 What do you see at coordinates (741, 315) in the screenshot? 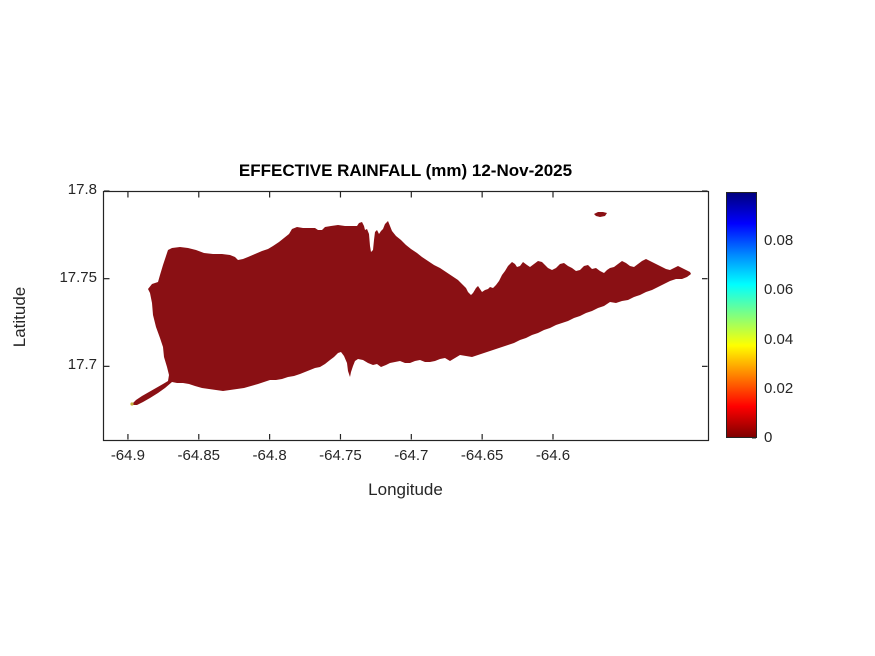
I see `colorbar` at bounding box center [741, 315].